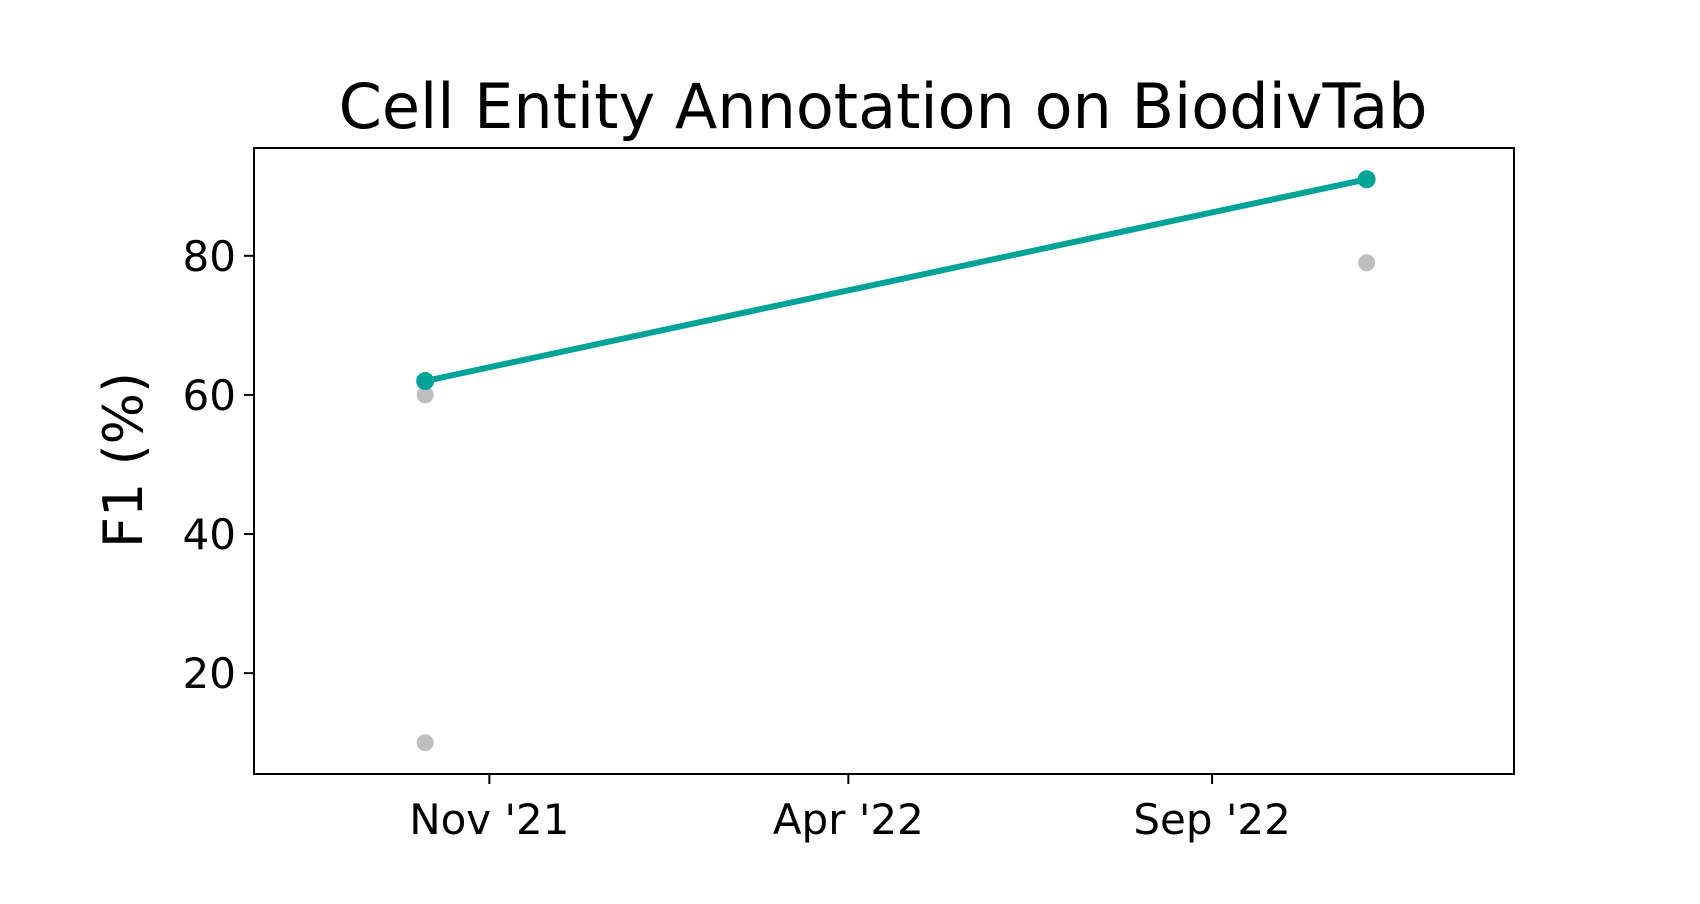 This screenshot has height=904, width=1700. I want to click on y-tick-label: 60, so click(209, 395).